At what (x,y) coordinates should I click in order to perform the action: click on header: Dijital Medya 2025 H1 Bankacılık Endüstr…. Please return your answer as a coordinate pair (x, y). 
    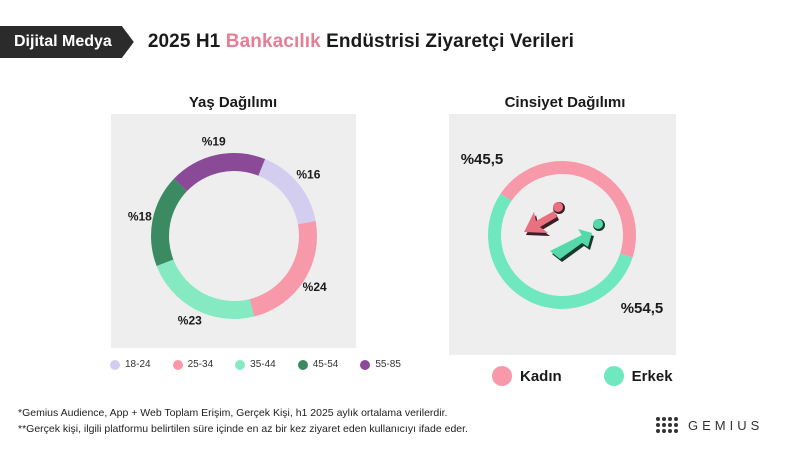
    Looking at the image, I should click on (287, 42).